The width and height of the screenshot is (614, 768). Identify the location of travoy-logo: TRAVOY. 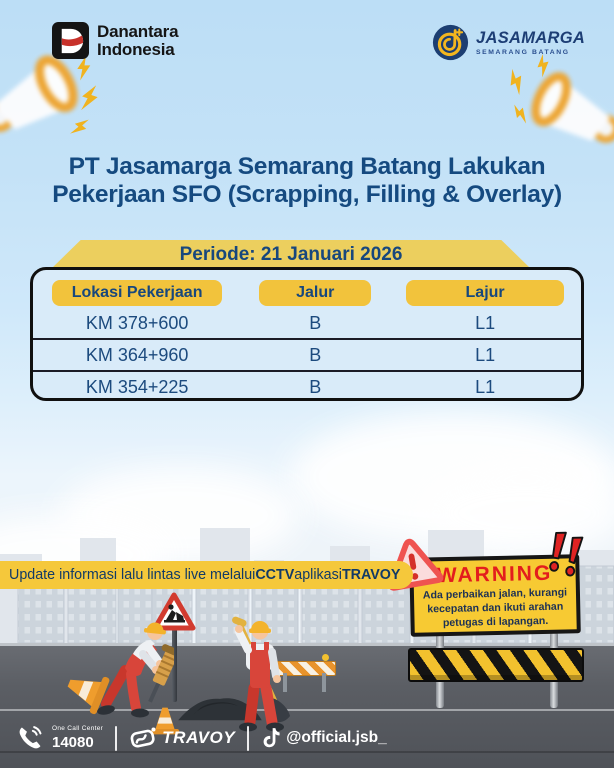
(182, 738).